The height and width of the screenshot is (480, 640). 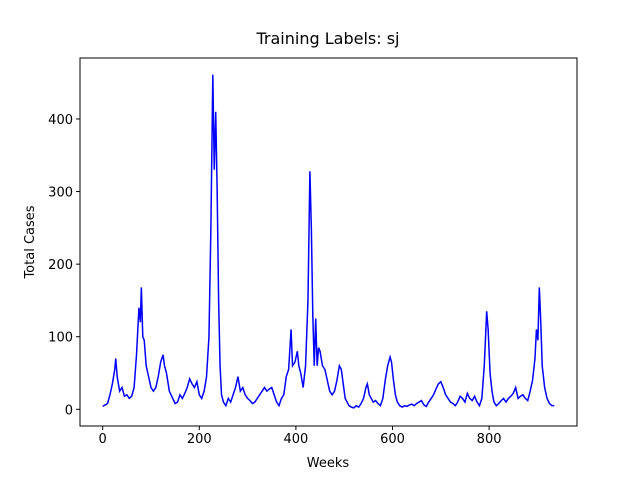 I want to click on x-tick-label: 0, so click(x=103, y=439).